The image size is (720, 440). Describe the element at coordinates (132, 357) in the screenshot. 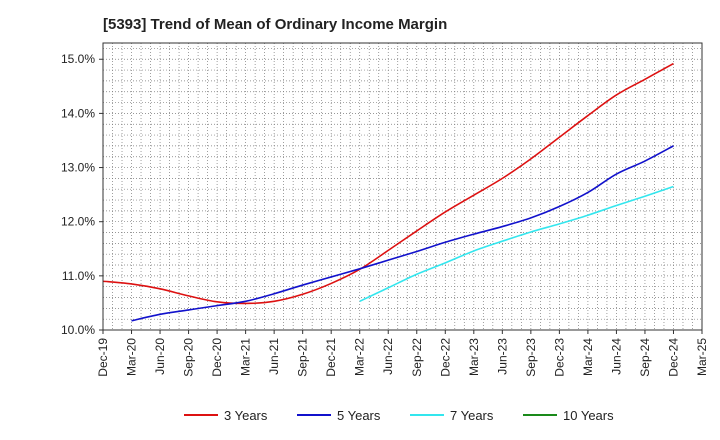

I see `x-tick-label: Mar-20` at that location.